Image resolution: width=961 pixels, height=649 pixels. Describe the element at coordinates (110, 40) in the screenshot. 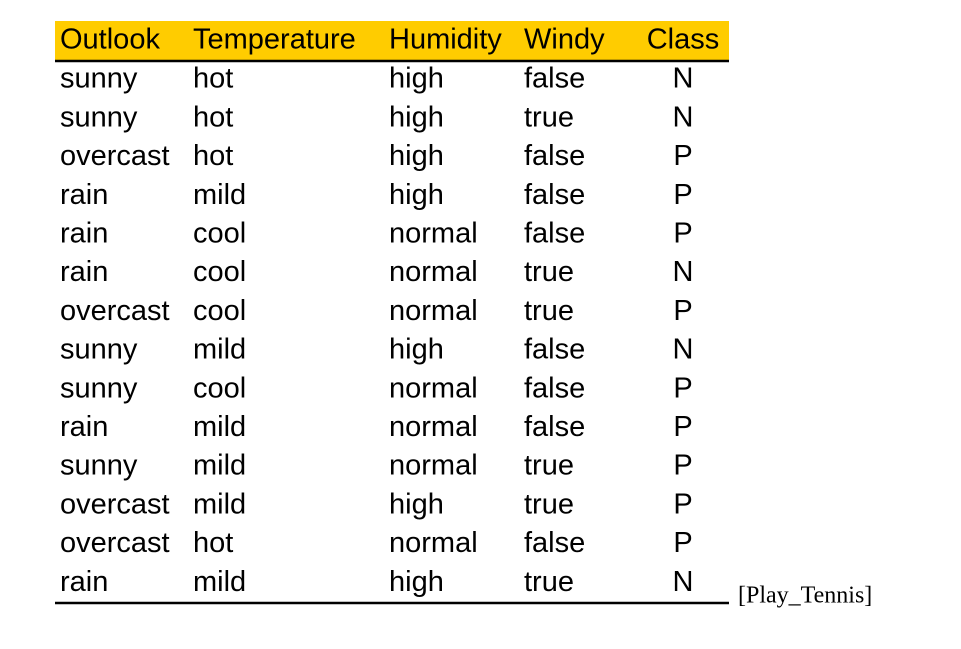

I see `header-cell: Outlook` at that location.